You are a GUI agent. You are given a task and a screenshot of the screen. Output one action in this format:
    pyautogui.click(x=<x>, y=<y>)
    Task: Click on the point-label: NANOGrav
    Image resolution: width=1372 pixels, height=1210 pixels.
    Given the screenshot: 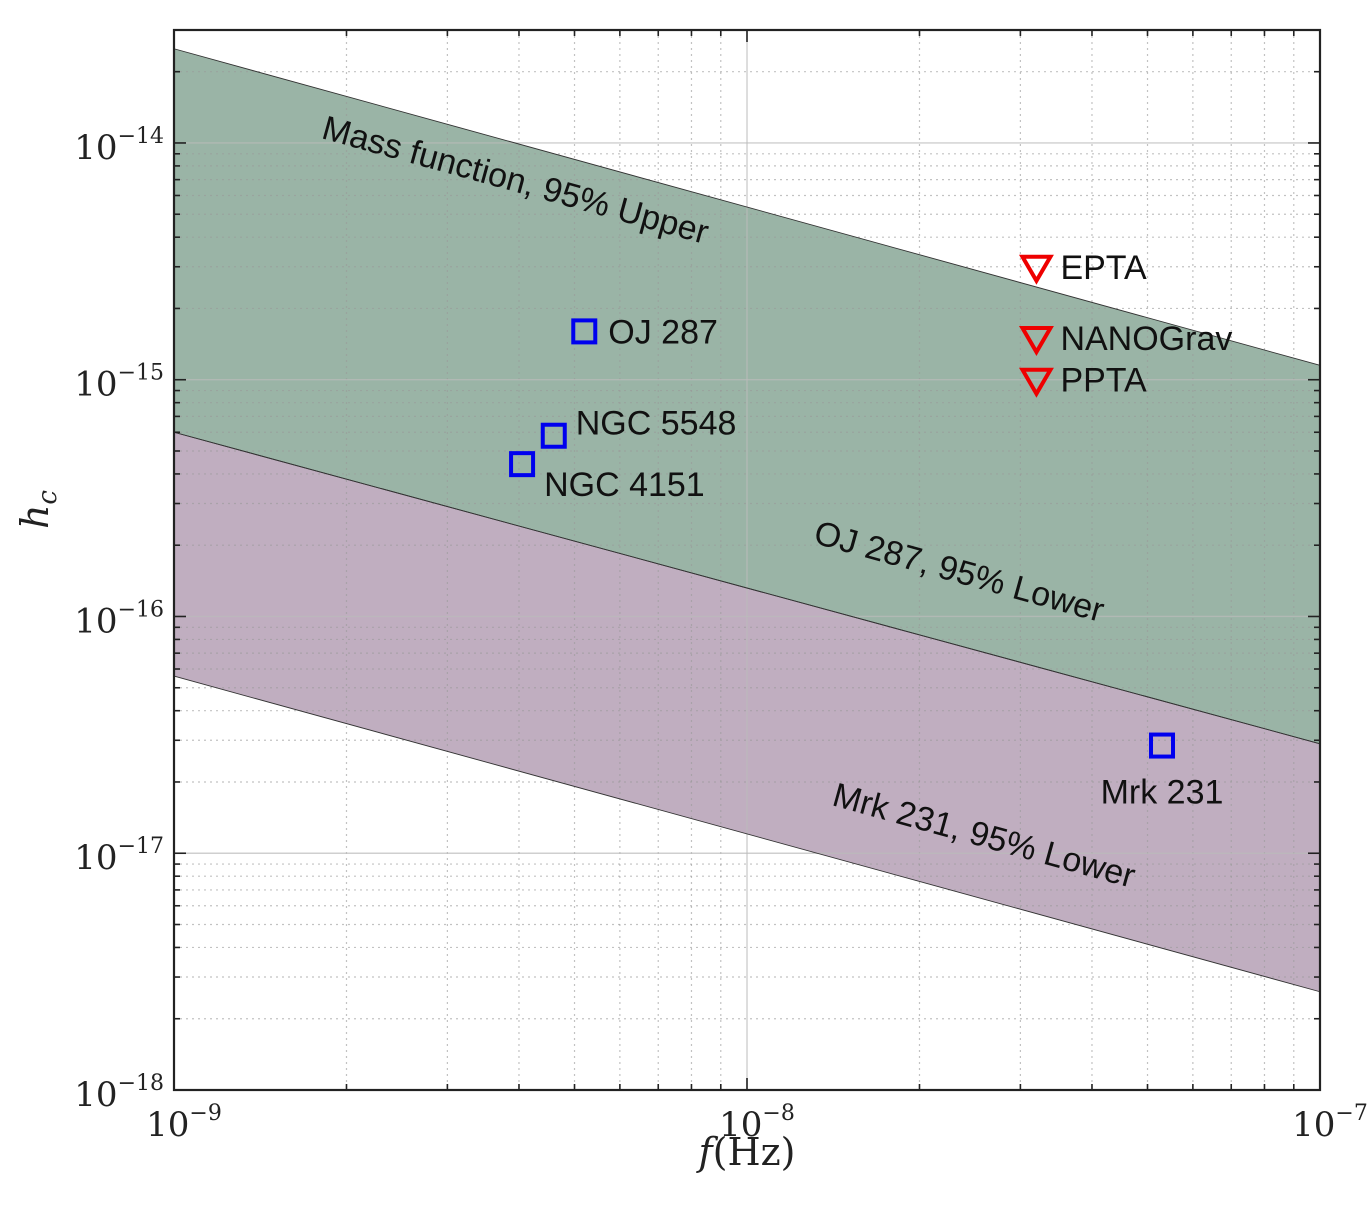 What is the action you would take?
    pyautogui.click(x=1146, y=339)
    